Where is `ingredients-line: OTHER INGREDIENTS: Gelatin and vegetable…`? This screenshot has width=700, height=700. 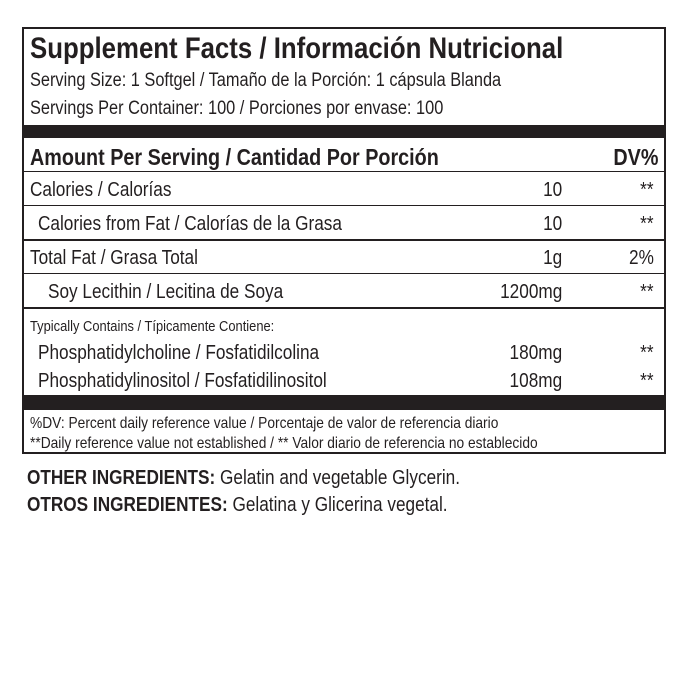 ingredients-line: OTHER INGREDIENTS: Gelatin and vegetable… is located at coordinates (243, 478).